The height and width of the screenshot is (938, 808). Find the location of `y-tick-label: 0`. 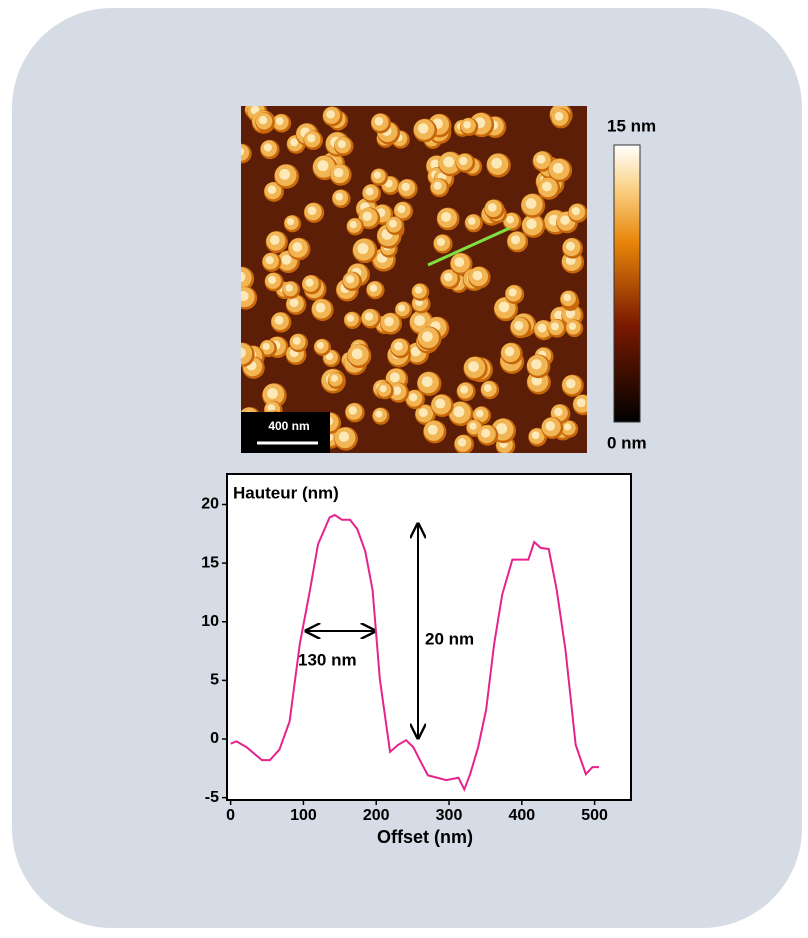

y-tick-label: 0 is located at coordinates (214, 738).